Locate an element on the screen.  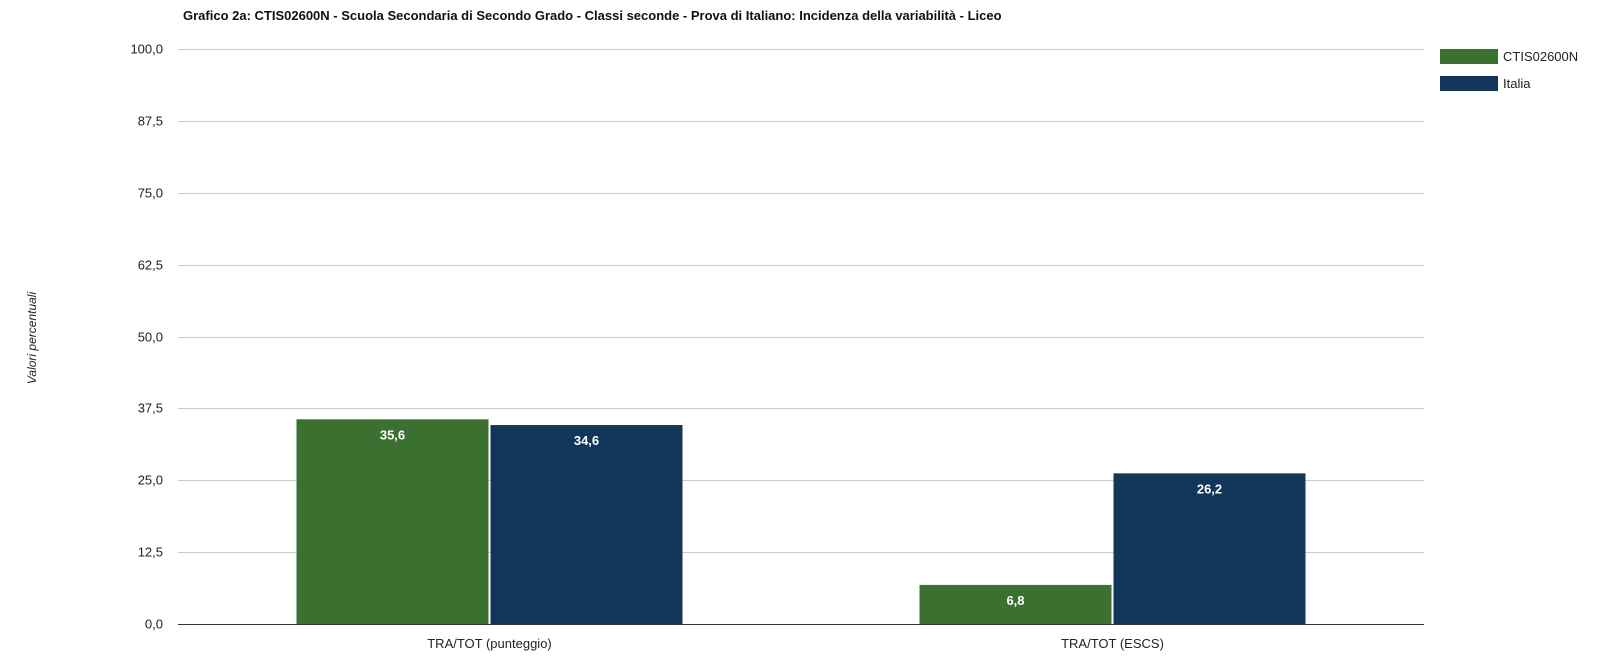
y-tick-label: 100,0 is located at coordinates (146, 49).